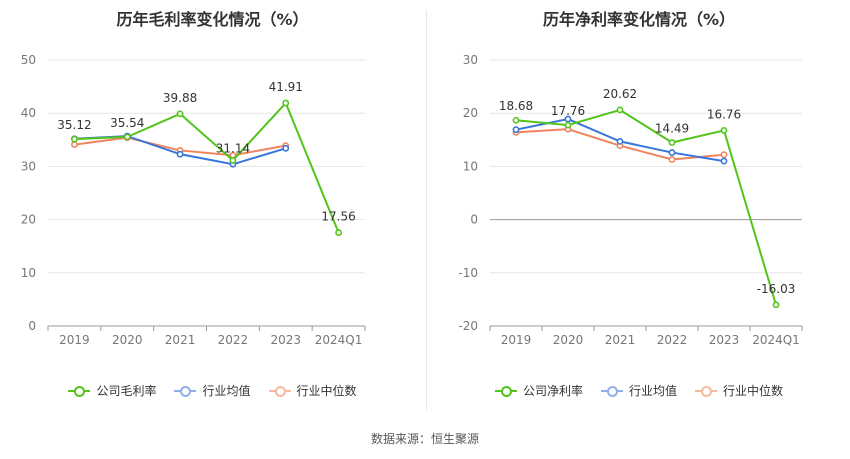 The image size is (850, 459). I want to click on data-label: 14.49, so click(672, 129).